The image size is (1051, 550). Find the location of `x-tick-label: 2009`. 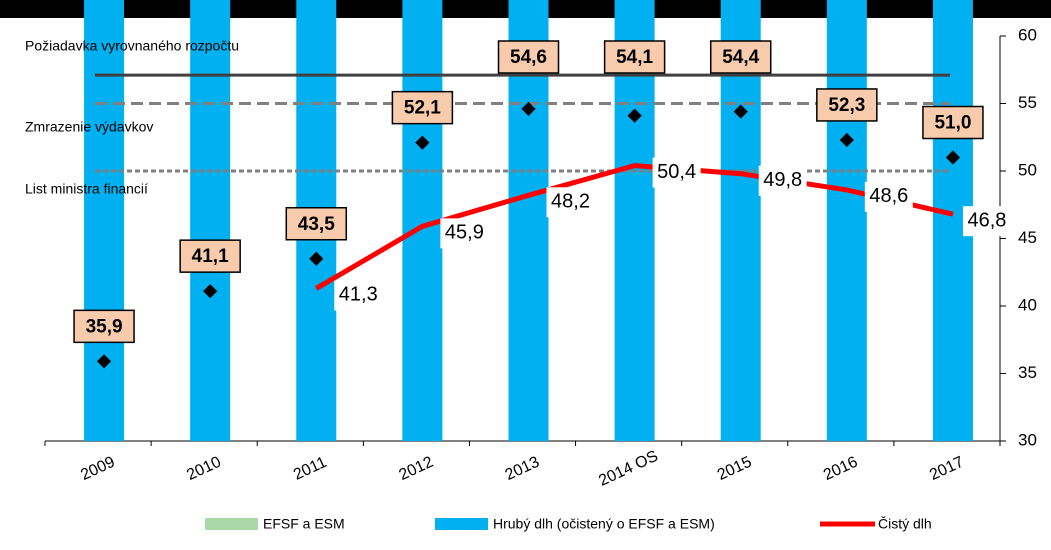

x-tick-label: 2009 is located at coordinates (98, 468).